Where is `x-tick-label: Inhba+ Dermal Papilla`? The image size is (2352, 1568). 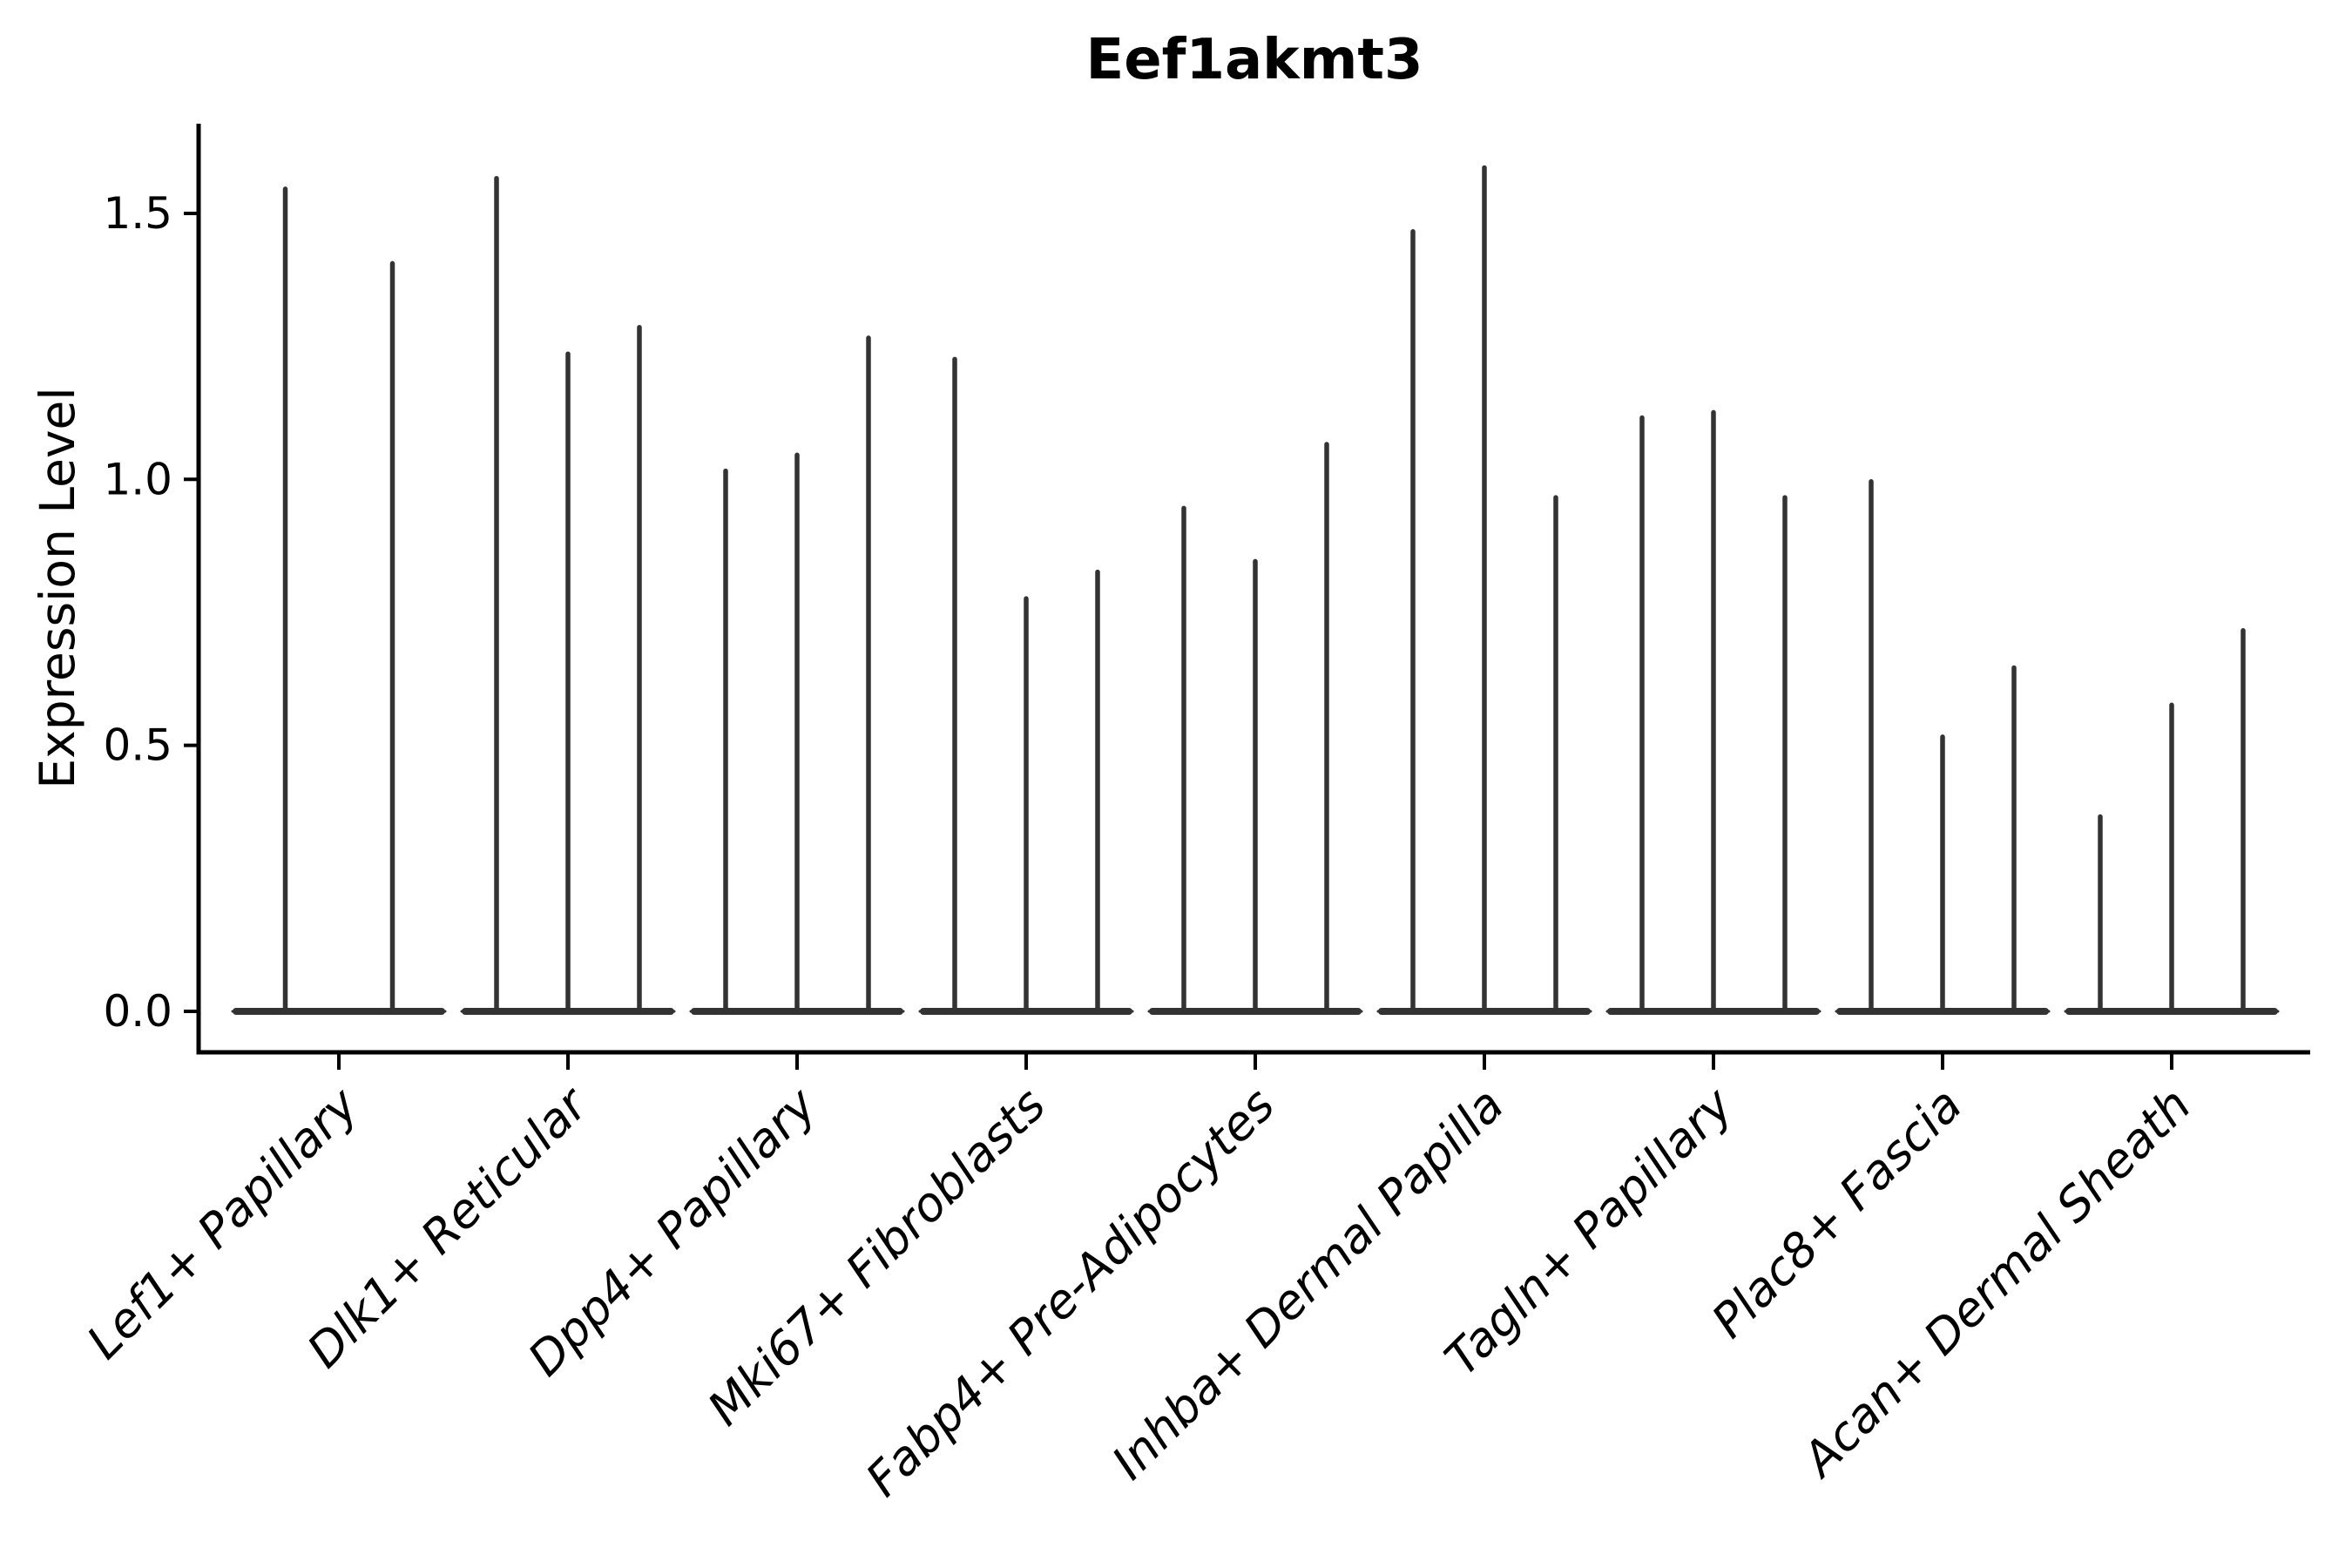 x-tick-label: Inhba+ Dermal Papilla is located at coordinates (1307, 1284).